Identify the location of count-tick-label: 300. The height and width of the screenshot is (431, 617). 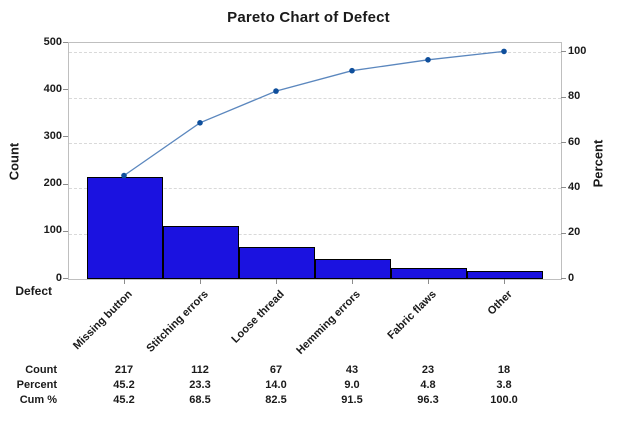
(52, 135).